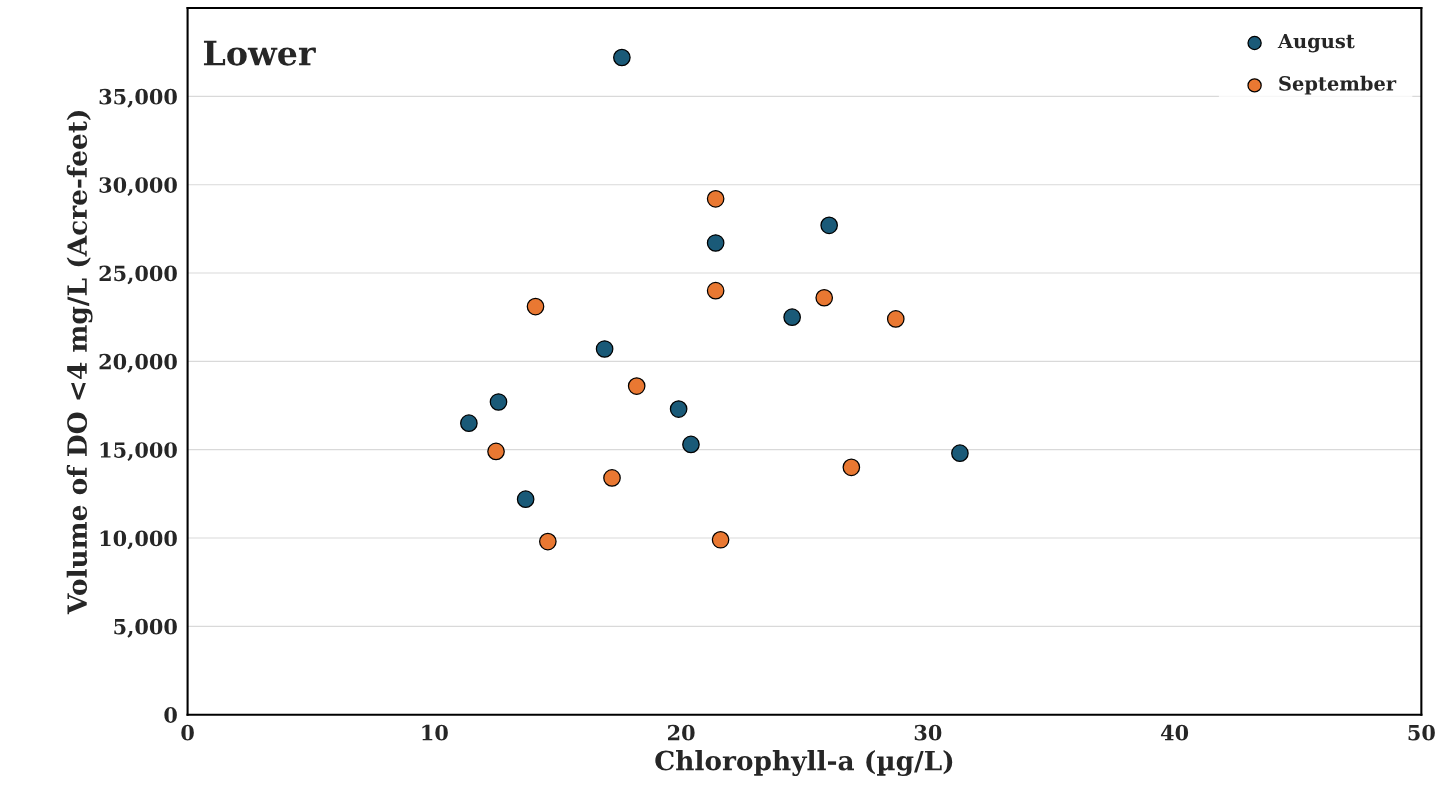 The height and width of the screenshot is (803, 1443). I want to click on x-tick-label: 50, so click(1421, 732).